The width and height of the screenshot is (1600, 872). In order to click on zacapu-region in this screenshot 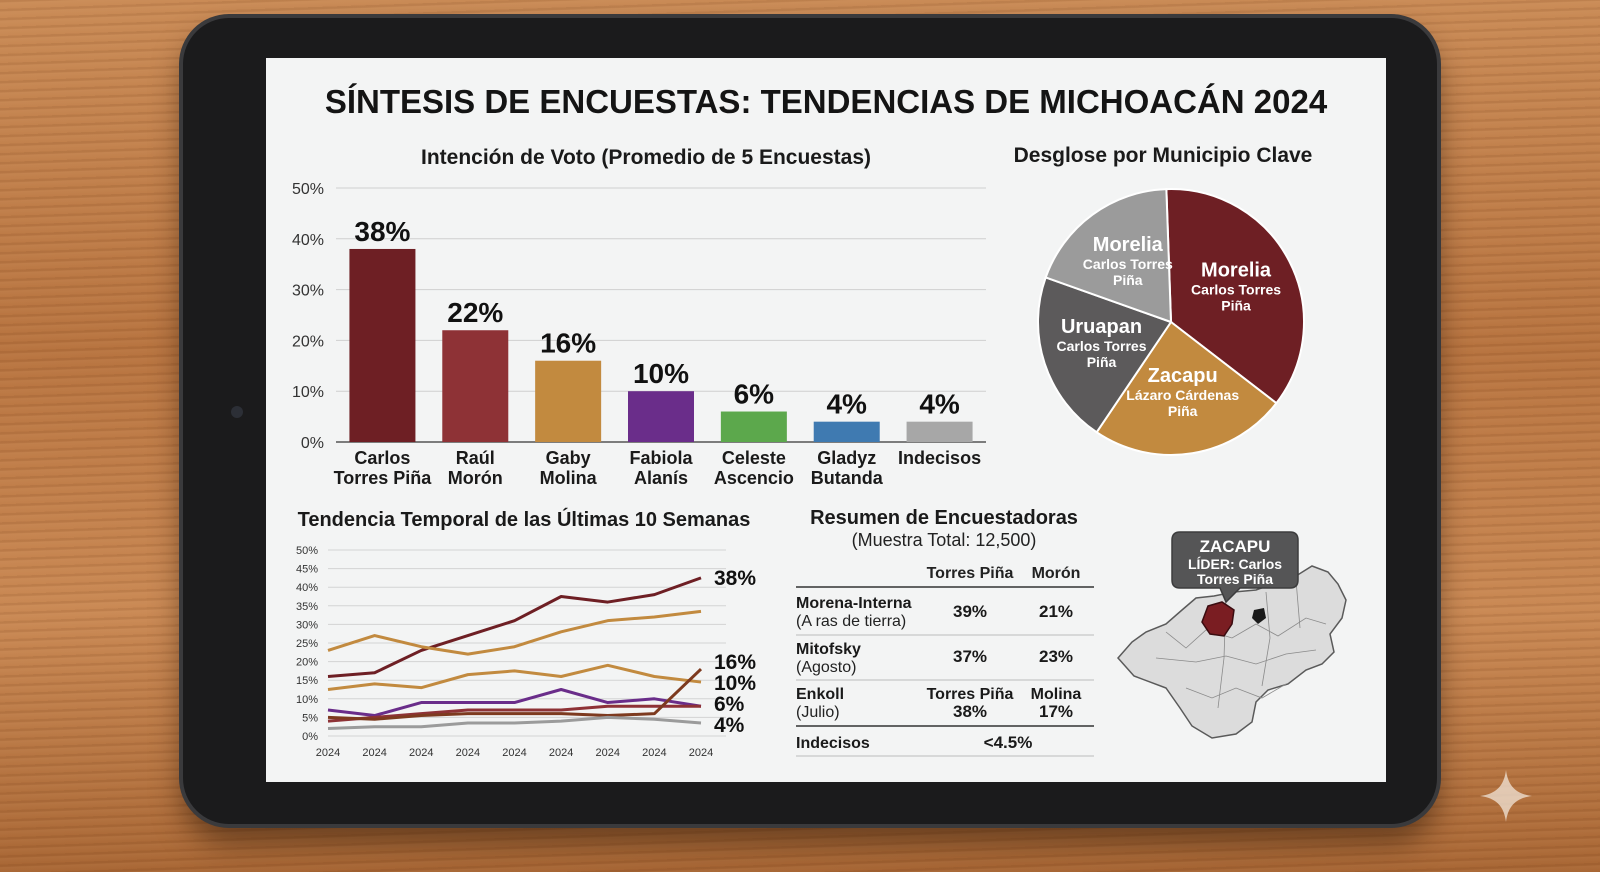, I will do `click(1218, 619)`.